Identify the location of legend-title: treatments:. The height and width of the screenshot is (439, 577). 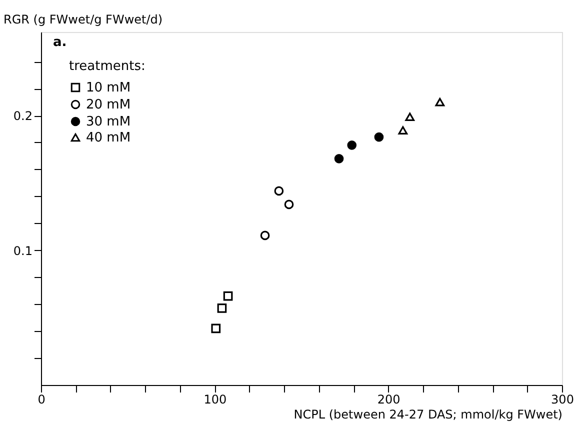
(107, 66).